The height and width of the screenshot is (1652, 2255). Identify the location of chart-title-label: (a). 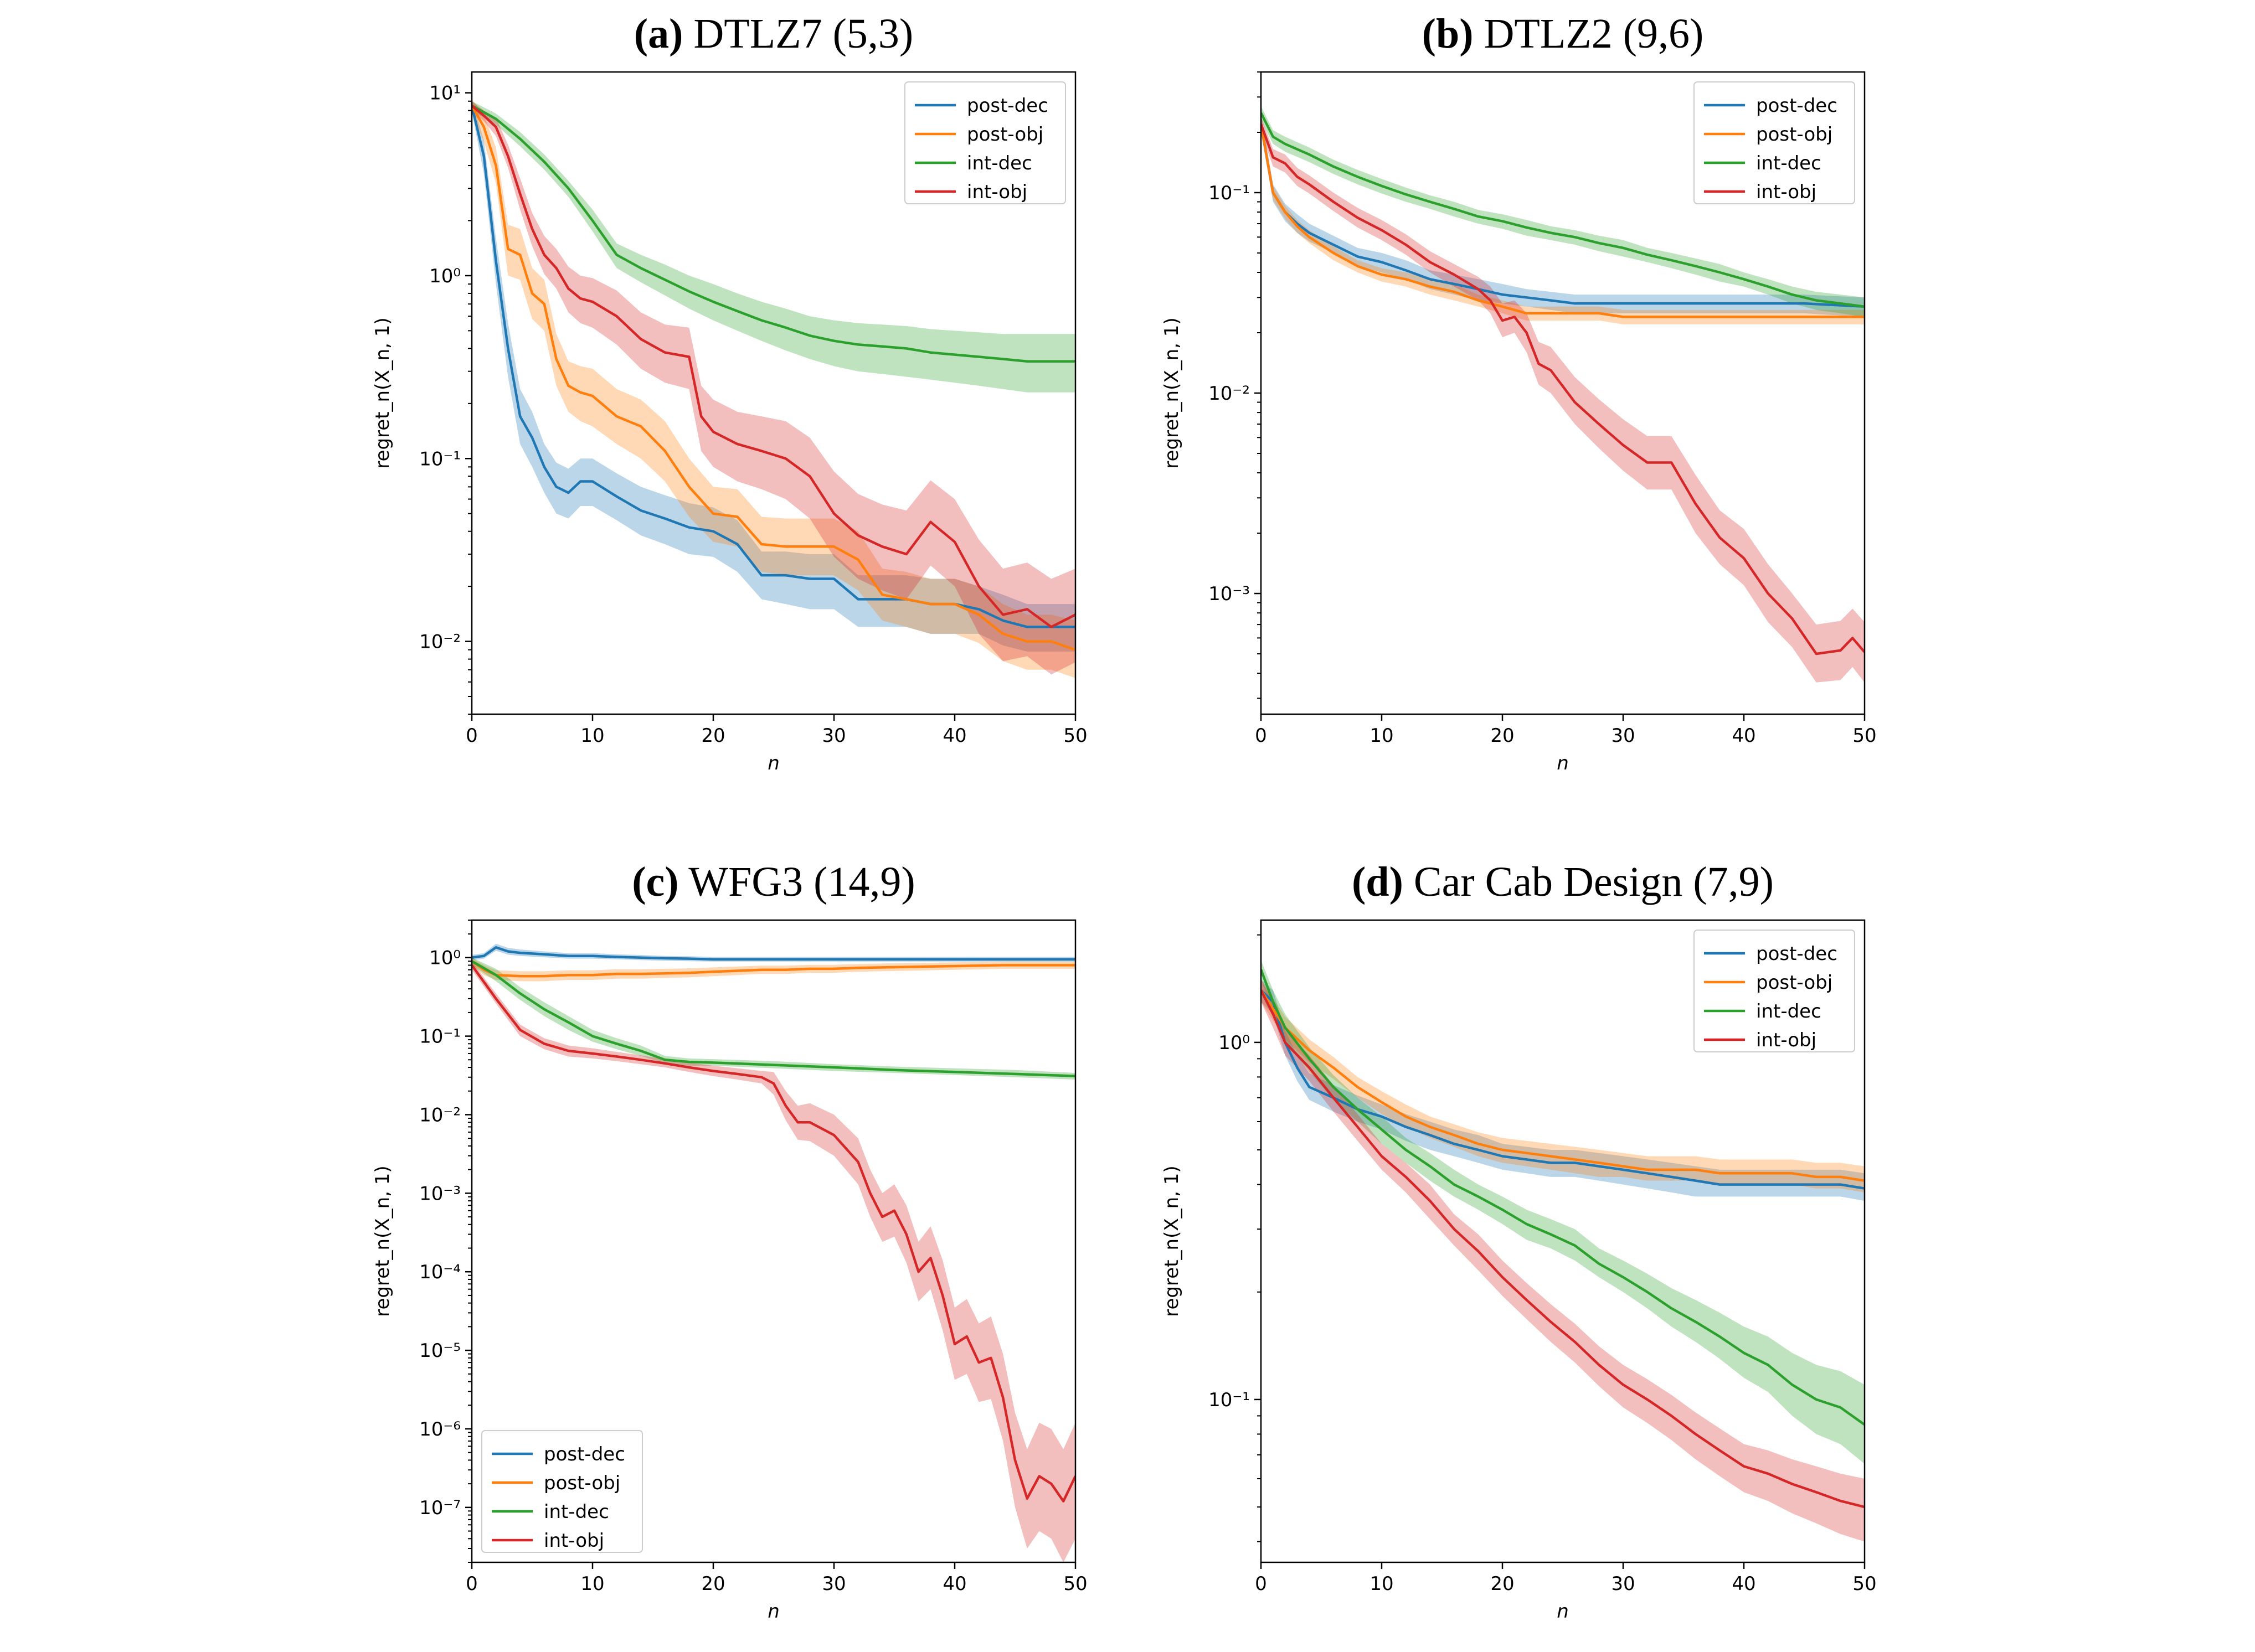
(658, 34).